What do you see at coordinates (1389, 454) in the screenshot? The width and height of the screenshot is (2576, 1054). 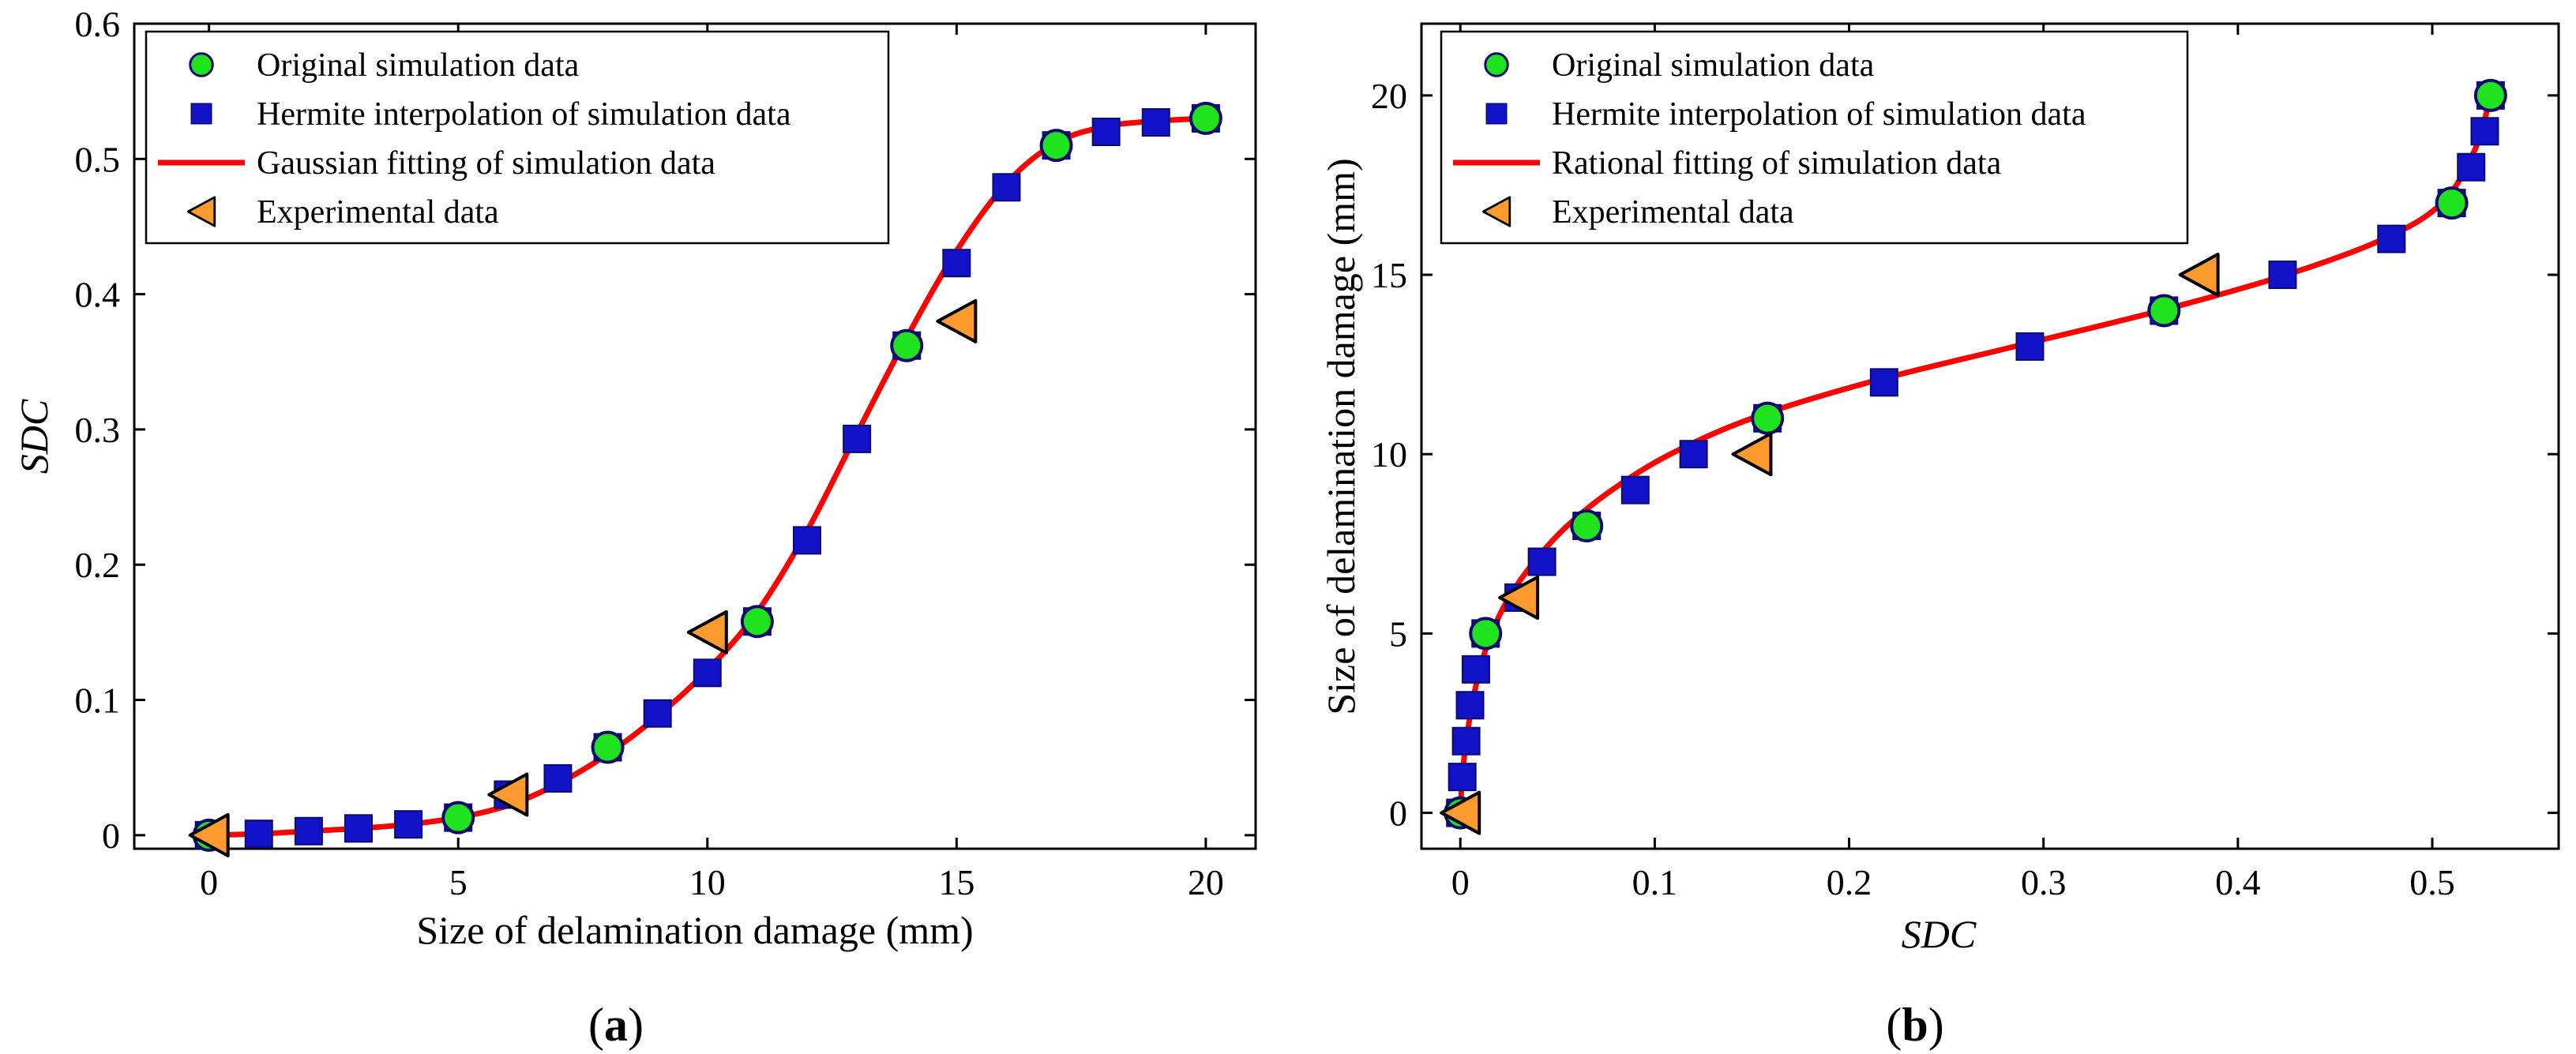 I see `y-tick-label: 10` at bounding box center [1389, 454].